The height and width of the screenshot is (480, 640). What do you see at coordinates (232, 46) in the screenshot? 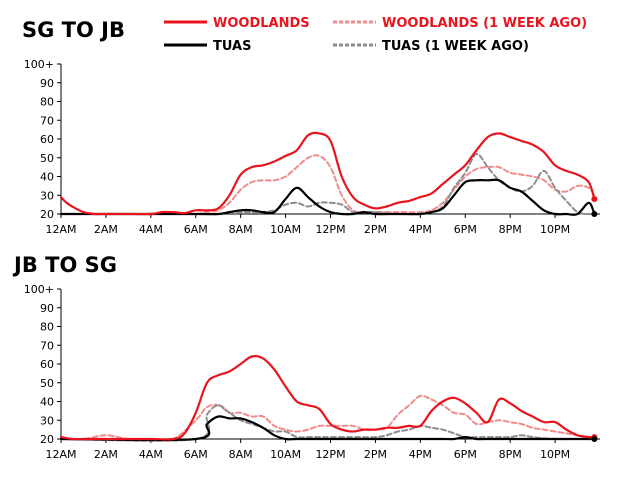
I see `legend-label-tuas: TUAS` at bounding box center [232, 46].